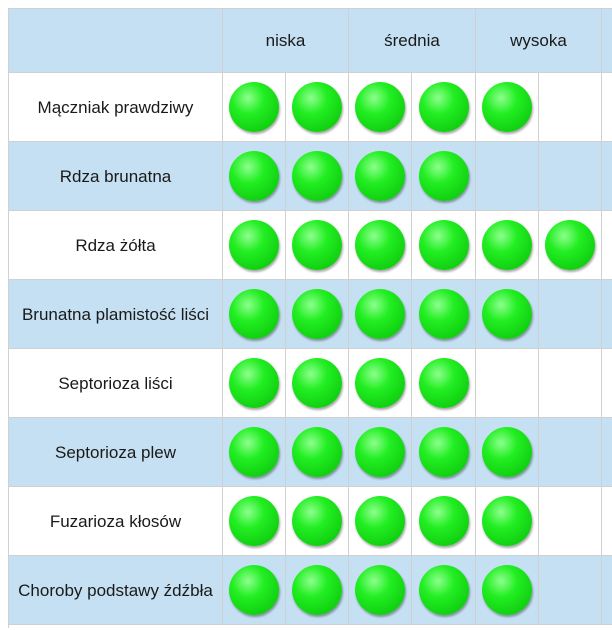  I want to click on level-high-header: wysoka, so click(539, 40).